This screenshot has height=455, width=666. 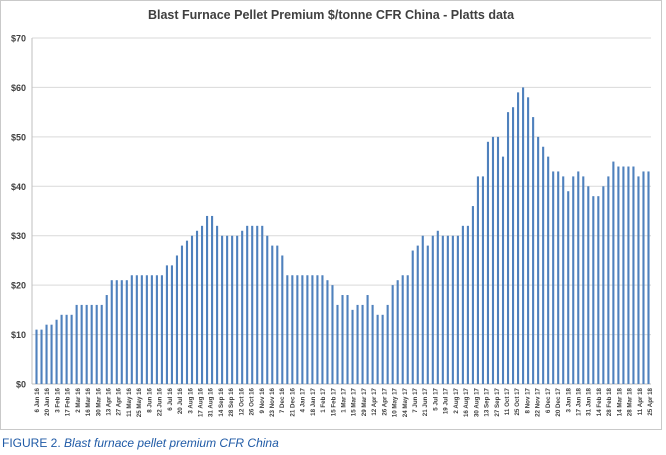 What do you see at coordinates (476, 402) in the screenshot?
I see `x-tick-label: 30 Aug 17` at bounding box center [476, 402].